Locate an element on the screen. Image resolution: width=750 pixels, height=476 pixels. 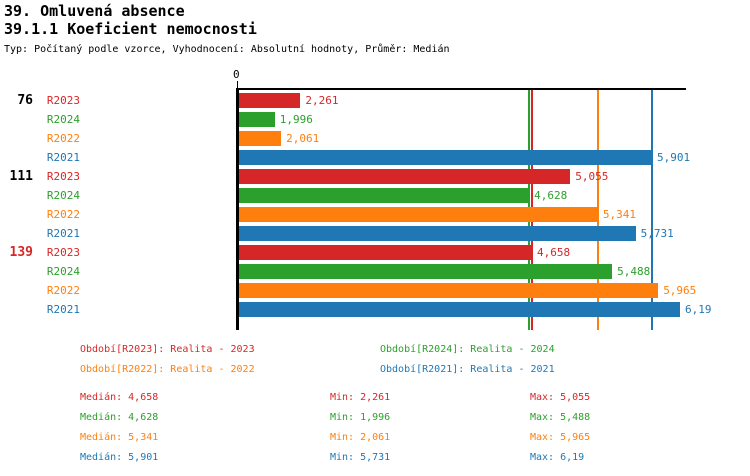
median-line-R2022 is located at coordinates (597, 210).